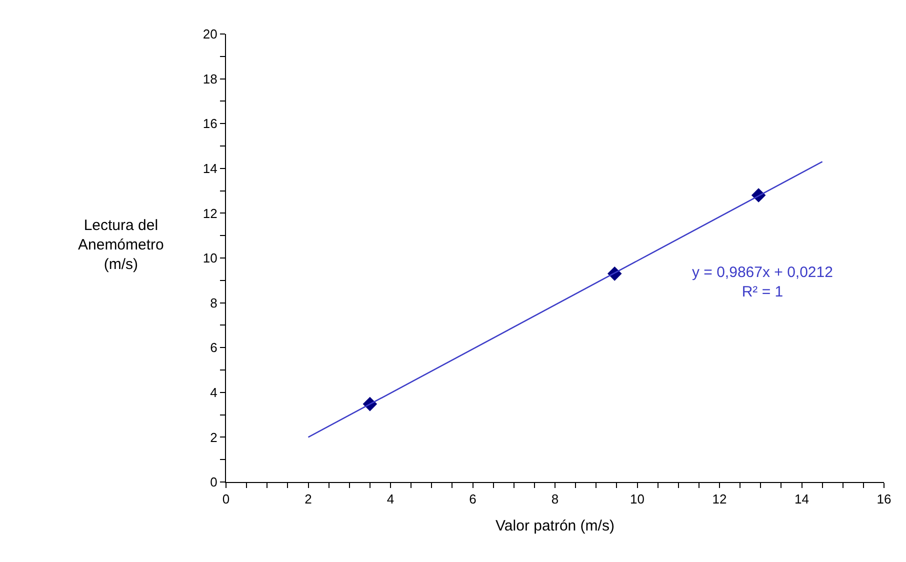 This screenshot has height=562, width=906. I want to click on y-tick-label: 2, so click(214, 437).